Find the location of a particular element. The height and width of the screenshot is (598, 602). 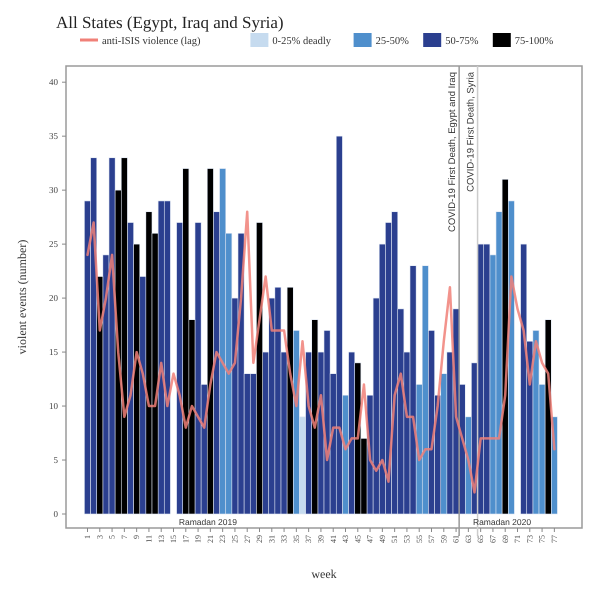

y-tick-label: 25 is located at coordinates (53, 244).